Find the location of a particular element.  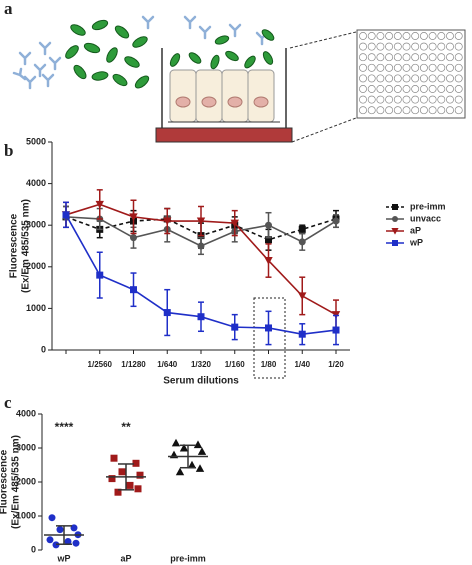

legend-label: wP is located at coordinates (416, 242).